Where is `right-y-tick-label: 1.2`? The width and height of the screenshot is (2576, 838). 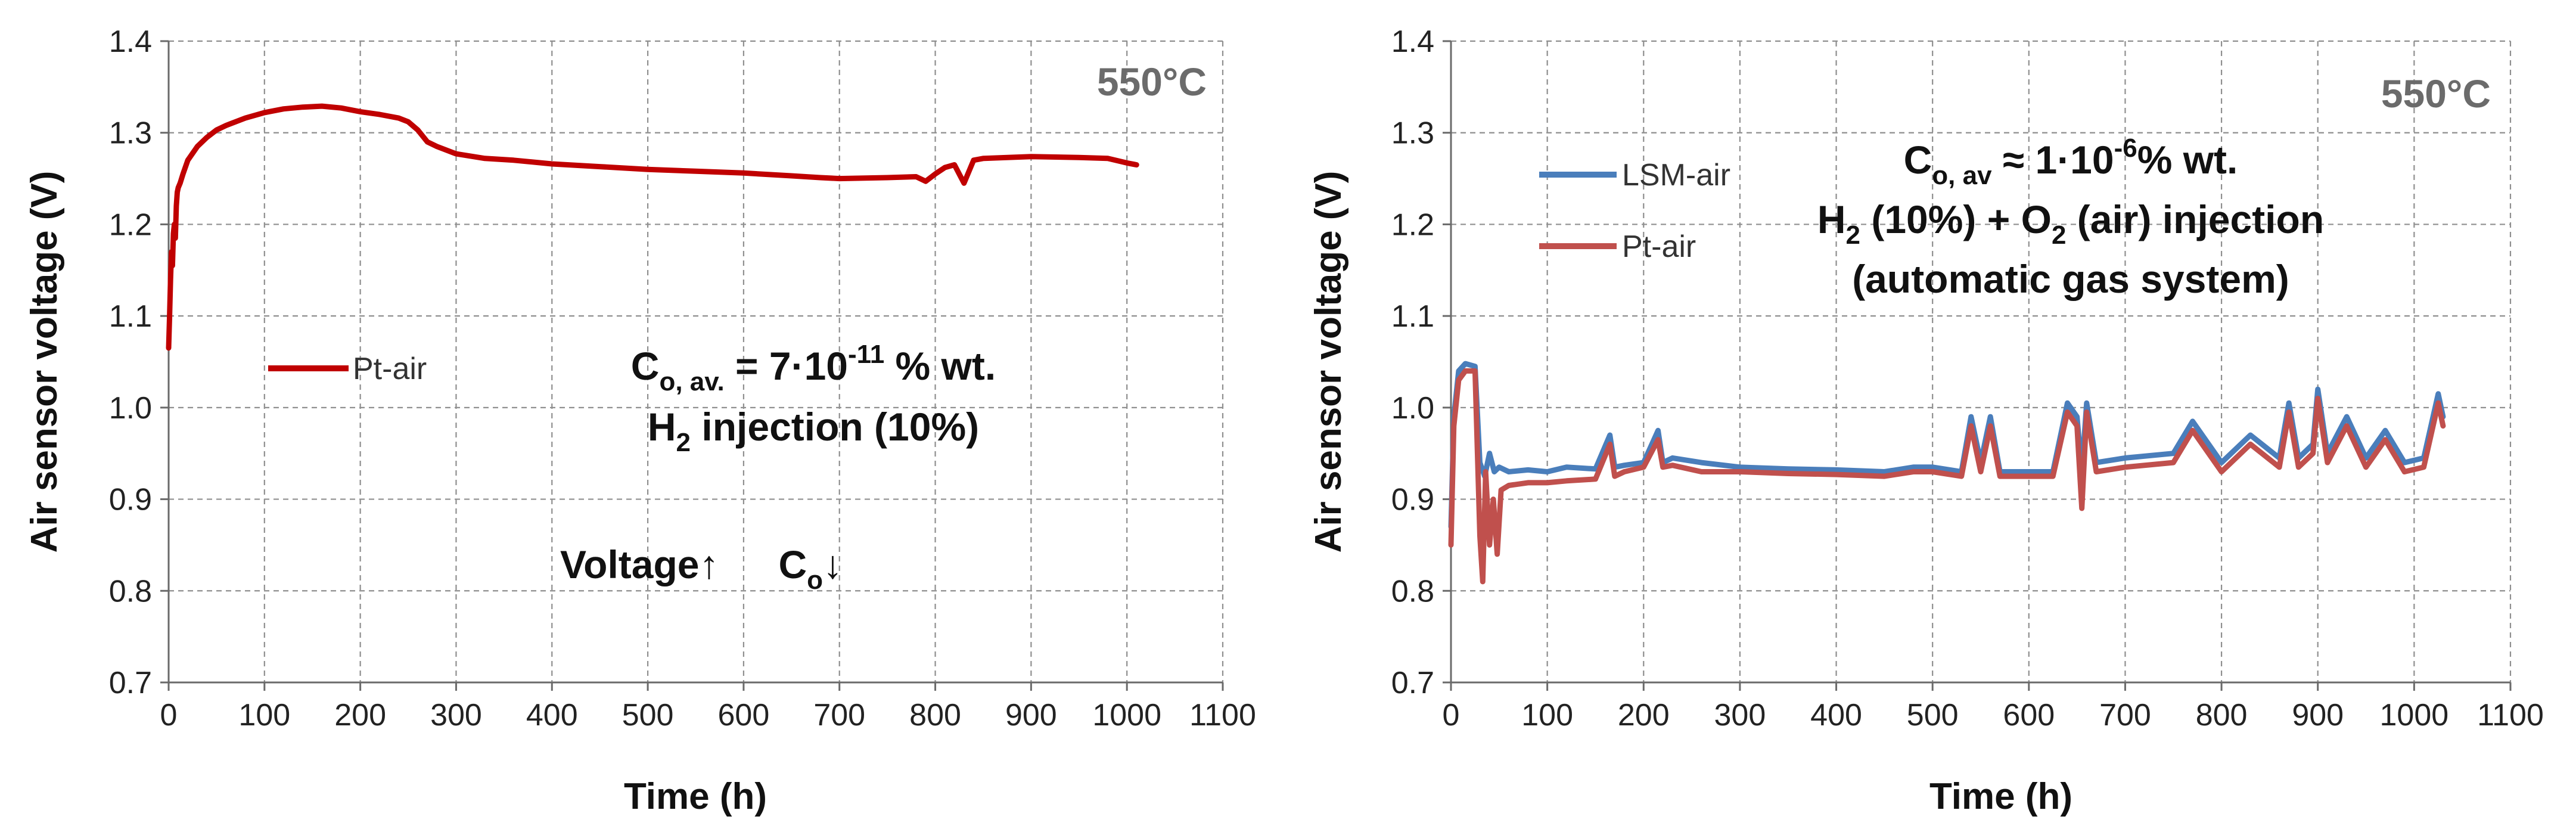 right-y-tick-label: 1.2 is located at coordinates (1412, 224).